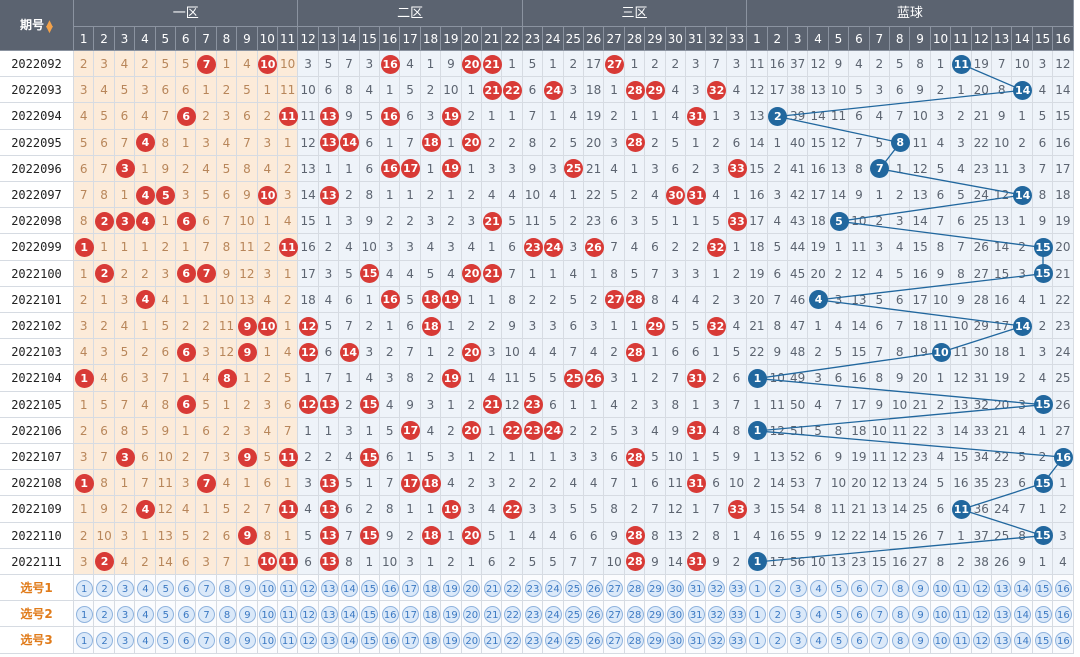 The image size is (1080, 657). What do you see at coordinates (37, 25) in the screenshot?
I see `issue-header: 期号 ▲ ▼` at bounding box center [37, 25].